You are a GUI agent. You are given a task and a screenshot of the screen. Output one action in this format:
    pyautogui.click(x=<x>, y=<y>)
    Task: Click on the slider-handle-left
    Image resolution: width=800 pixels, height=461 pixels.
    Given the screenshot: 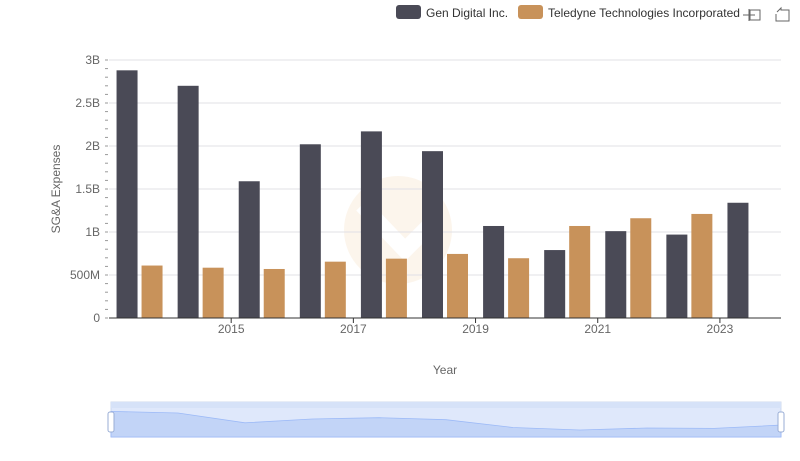 What is the action you would take?
    pyautogui.click(x=111, y=422)
    